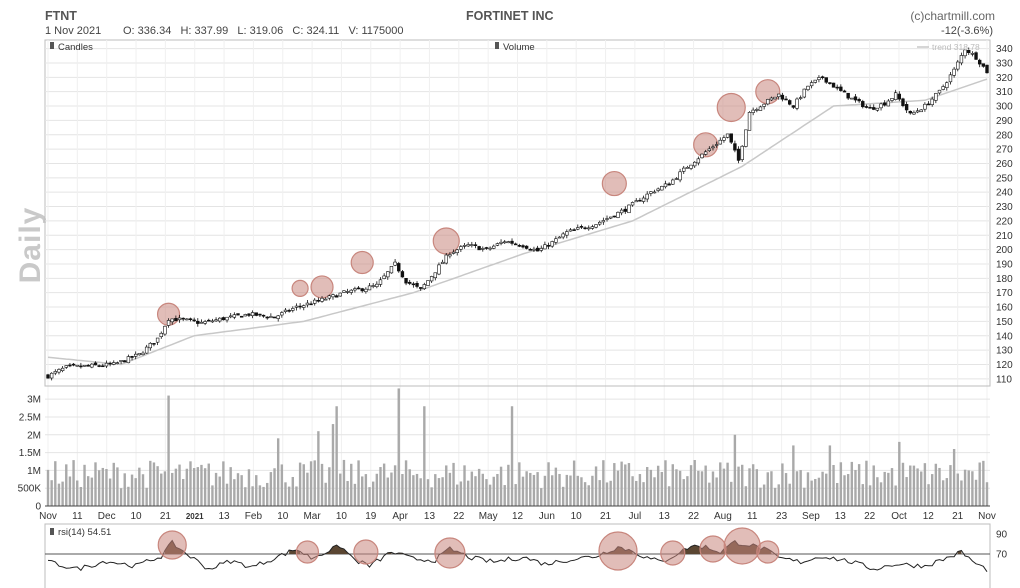 The image size is (1020, 588). Describe the element at coordinates (38, 507) in the screenshot. I see `volume-tick-label: 0` at that location.